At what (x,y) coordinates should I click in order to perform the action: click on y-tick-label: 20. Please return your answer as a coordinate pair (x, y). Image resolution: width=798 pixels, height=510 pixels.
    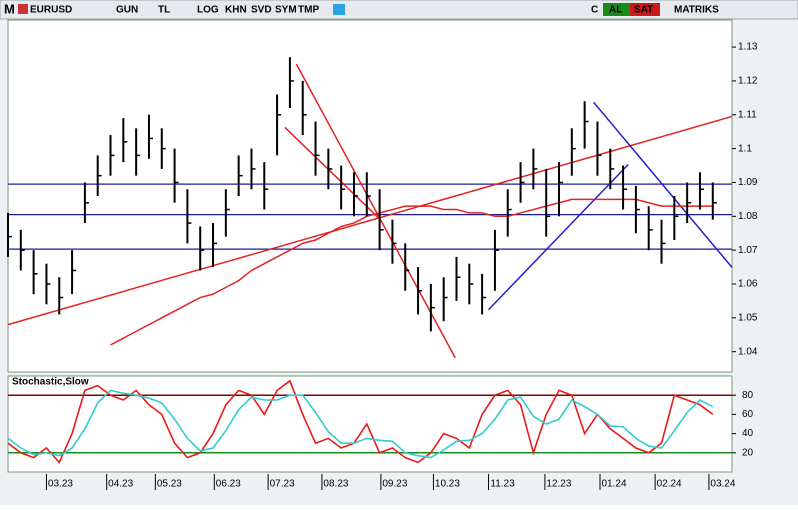
    Looking at the image, I should click on (748, 452).